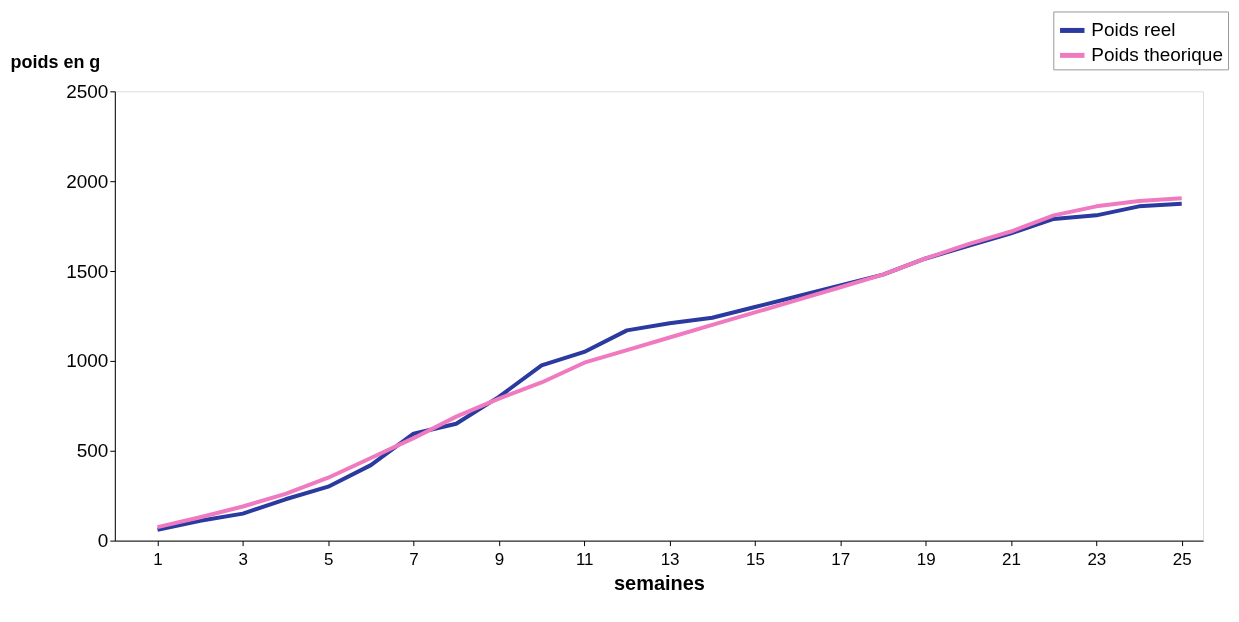 The image size is (1239, 622). Describe the element at coordinates (670, 560) in the screenshot. I see `x-tick-label: 13` at that location.